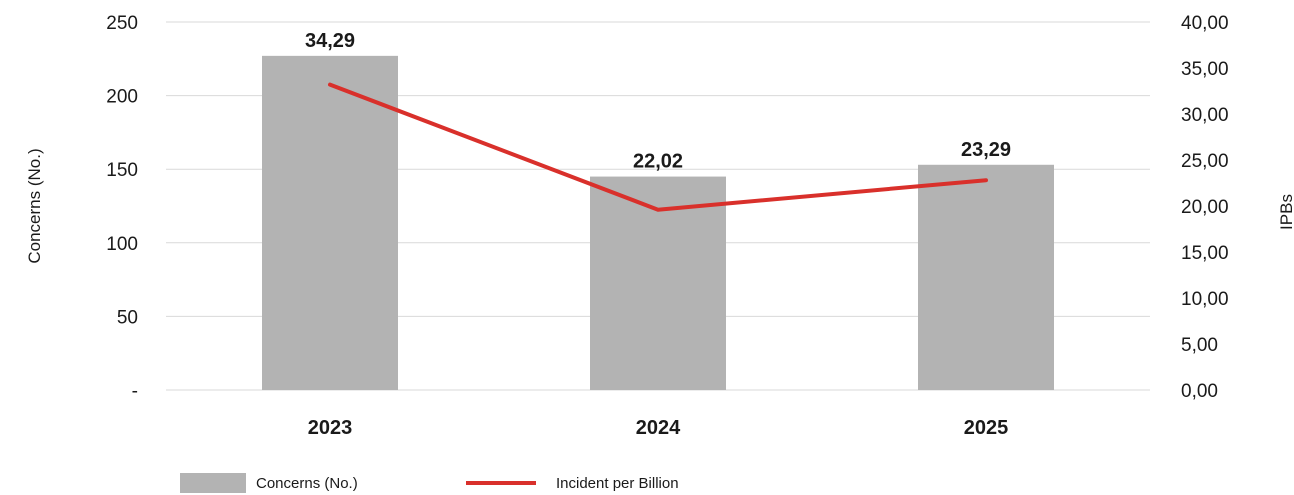 The height and width of the screenshot is (495, 1294). What do you see at coordinates (617, 483) in the screenshot?
I see `legend-label-incident: Incident per Billion` at bounding box center [617, 483].